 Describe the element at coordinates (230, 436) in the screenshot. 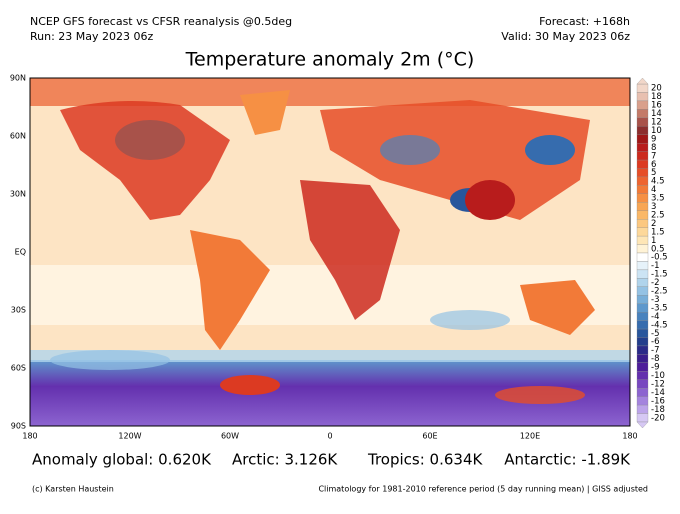

I see `lon-label: 60W` at that location.